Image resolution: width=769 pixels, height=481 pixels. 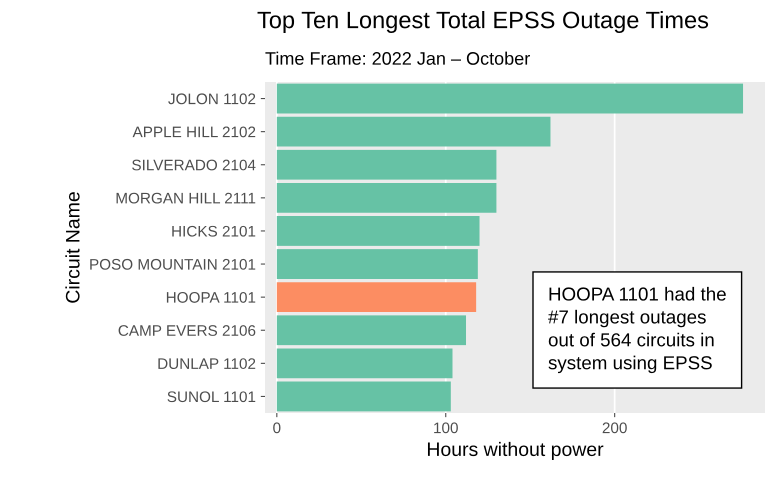 What do you see at coordinates (397, 58) in the screenshot?
I see `chart-subtitle: Time Frame: 2022 Jan – October` at bounding box center [397, 58].